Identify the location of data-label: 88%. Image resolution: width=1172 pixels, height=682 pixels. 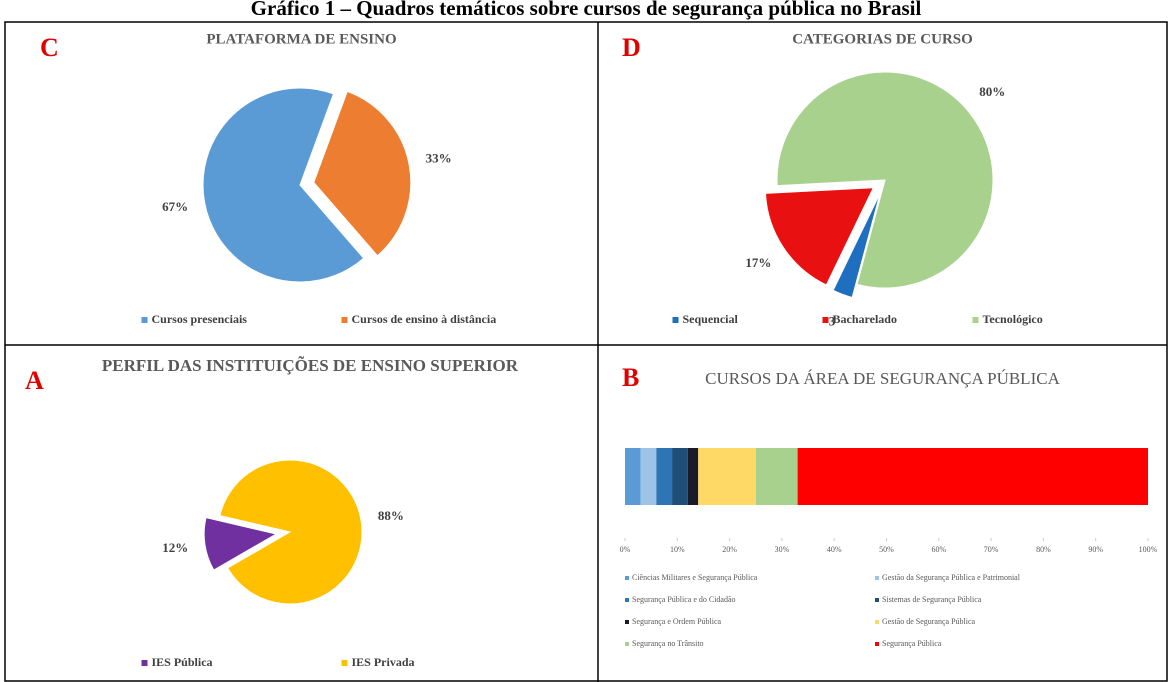
(391, 515).